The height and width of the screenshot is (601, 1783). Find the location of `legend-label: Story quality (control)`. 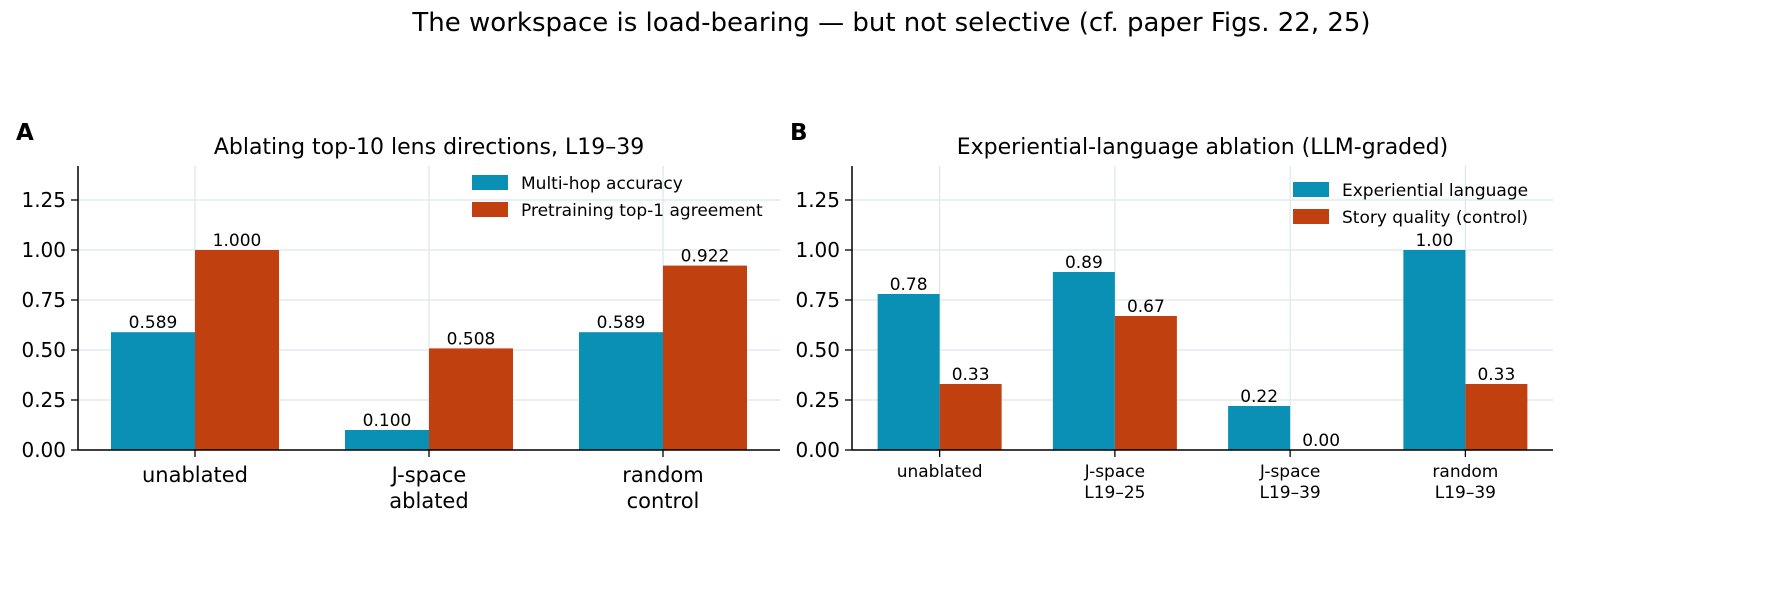

legend-label: Story quality (control) is located at coordinates (1435, 218).